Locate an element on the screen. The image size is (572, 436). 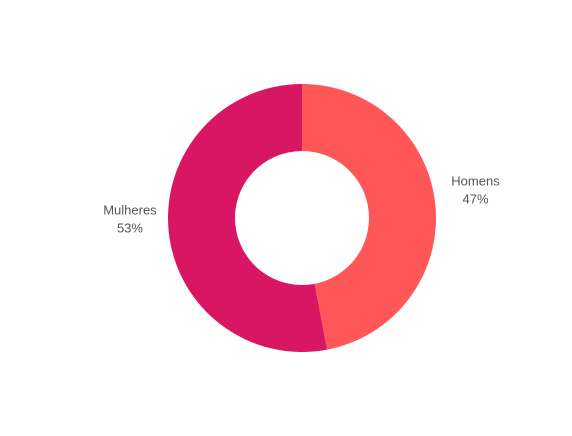
slice-label-mulheres: Mulheres is located at coordinates (130, 210).